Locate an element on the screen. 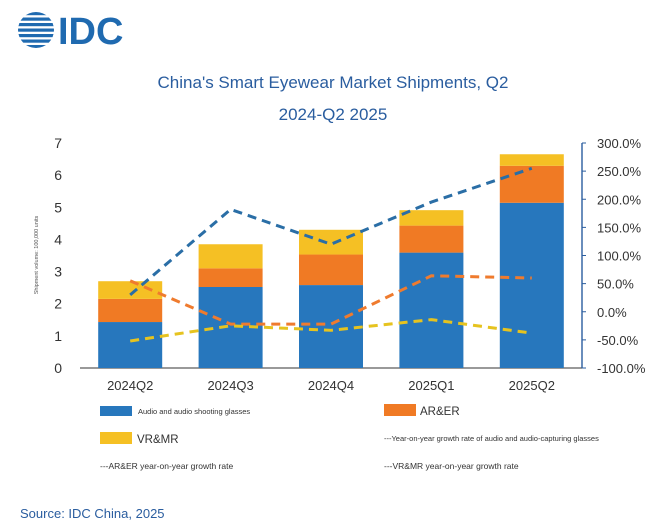  y2-tick-label: 200.0% is located at coordinates (619, 199).